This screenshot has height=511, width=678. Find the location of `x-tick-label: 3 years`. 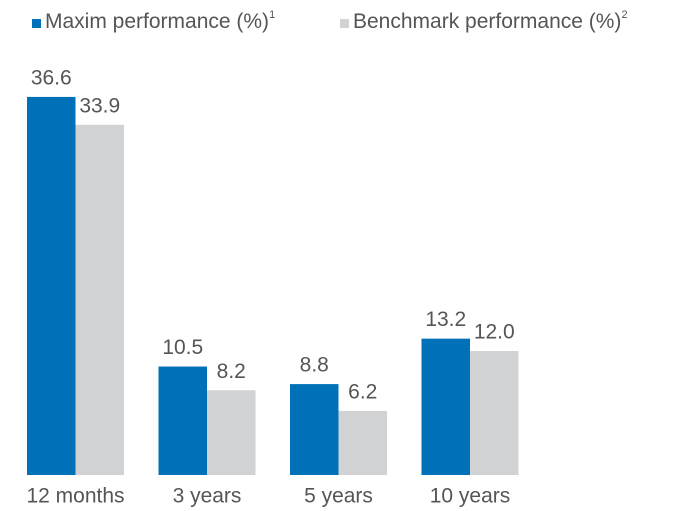

x-tick-label: 3 years is located at coordinates (207, 496).